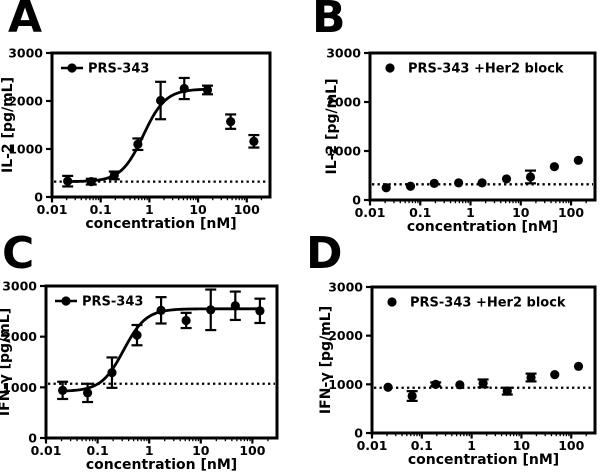 Image resolution: width=605 pixels, height=476 pixels. What do you see at coordinates (137, 135) in the screenshot?
I see `fit-curve` at bounding box center [137, 135].